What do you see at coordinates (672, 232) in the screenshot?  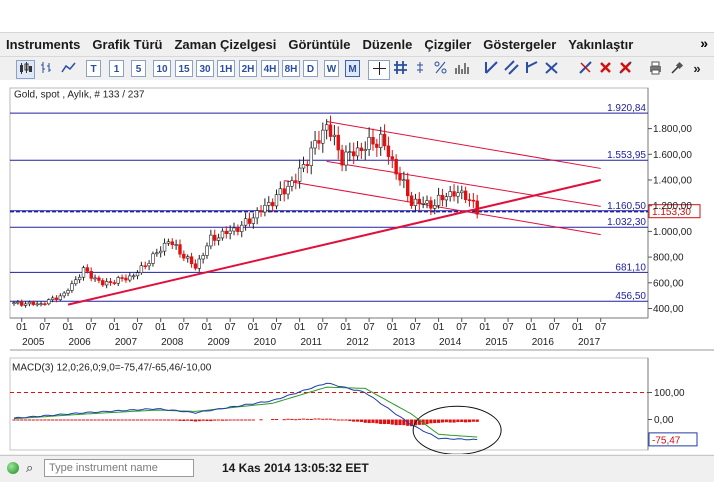 I see `price-tick-label: 1.000,00` at bounding box center [672, 232].